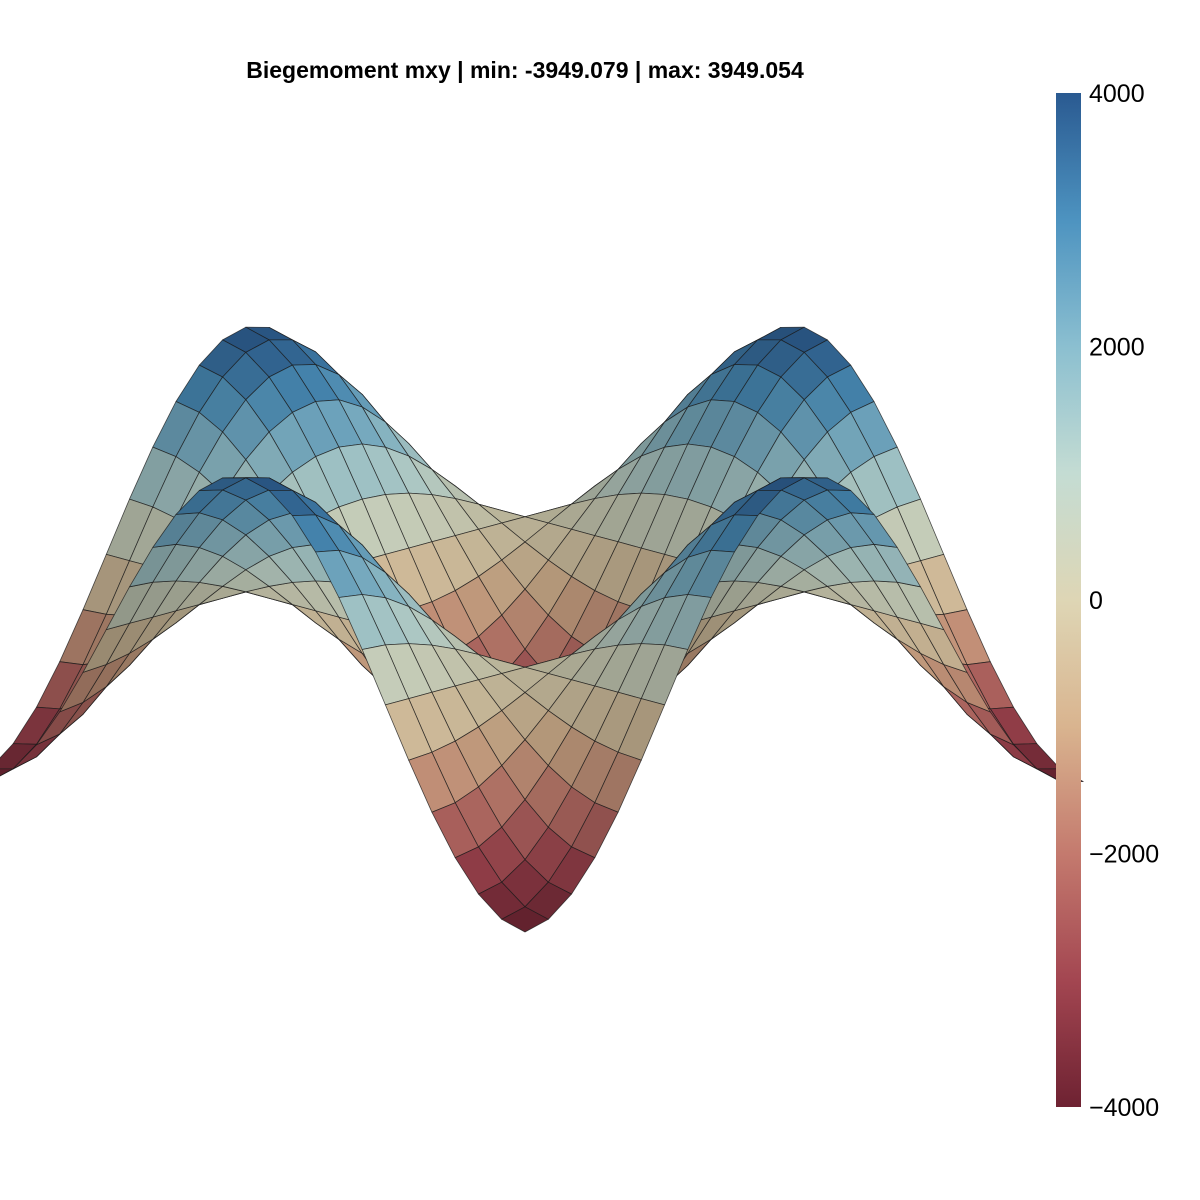 This screenshot has width=1200, height=1200. Describe the element at coordinates (1124, 601) in the screenshot. I see `colorbar-ticks: 4000 2000 0 −2000 −4000` at that location.